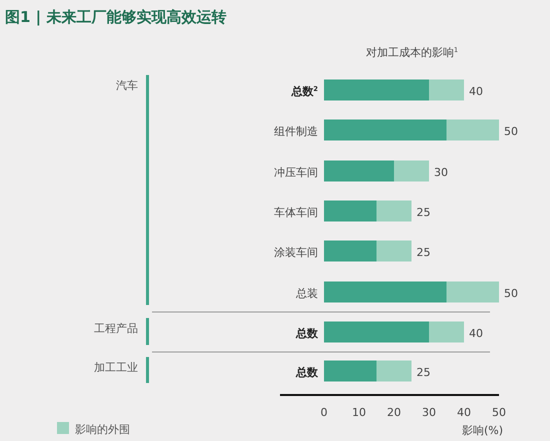 The width and height of the screenshot is (550, 441). I want to click on text: 工程产品, so click(116, 328).